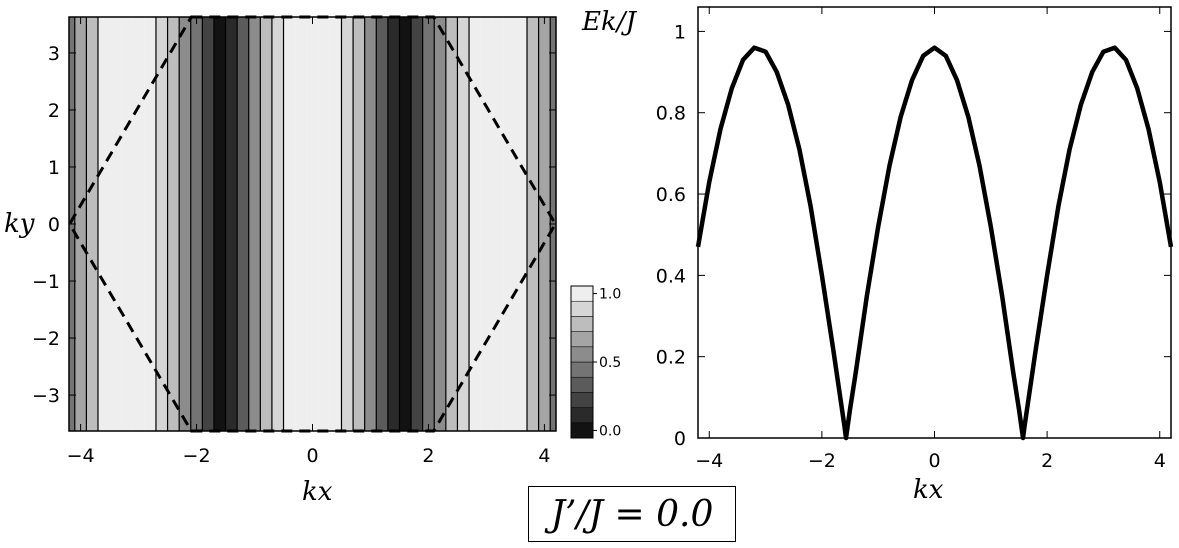 The height and width of the screenshot is (548, 1179). Describe the element at coordinates (1047, 461) in the screenshot. I see `line-x-tick-label: 2` at that location.